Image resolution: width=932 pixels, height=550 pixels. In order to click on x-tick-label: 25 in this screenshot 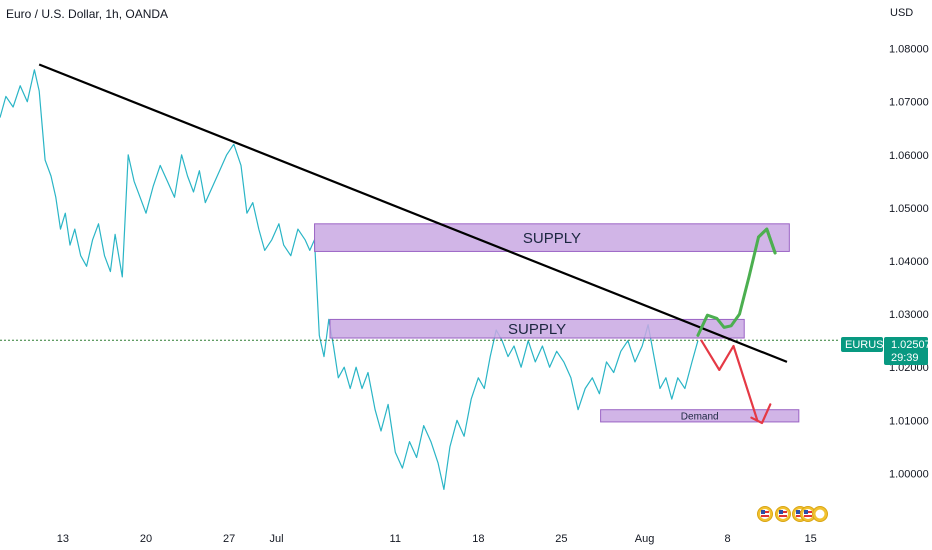, I will do `click(561, 539)`.